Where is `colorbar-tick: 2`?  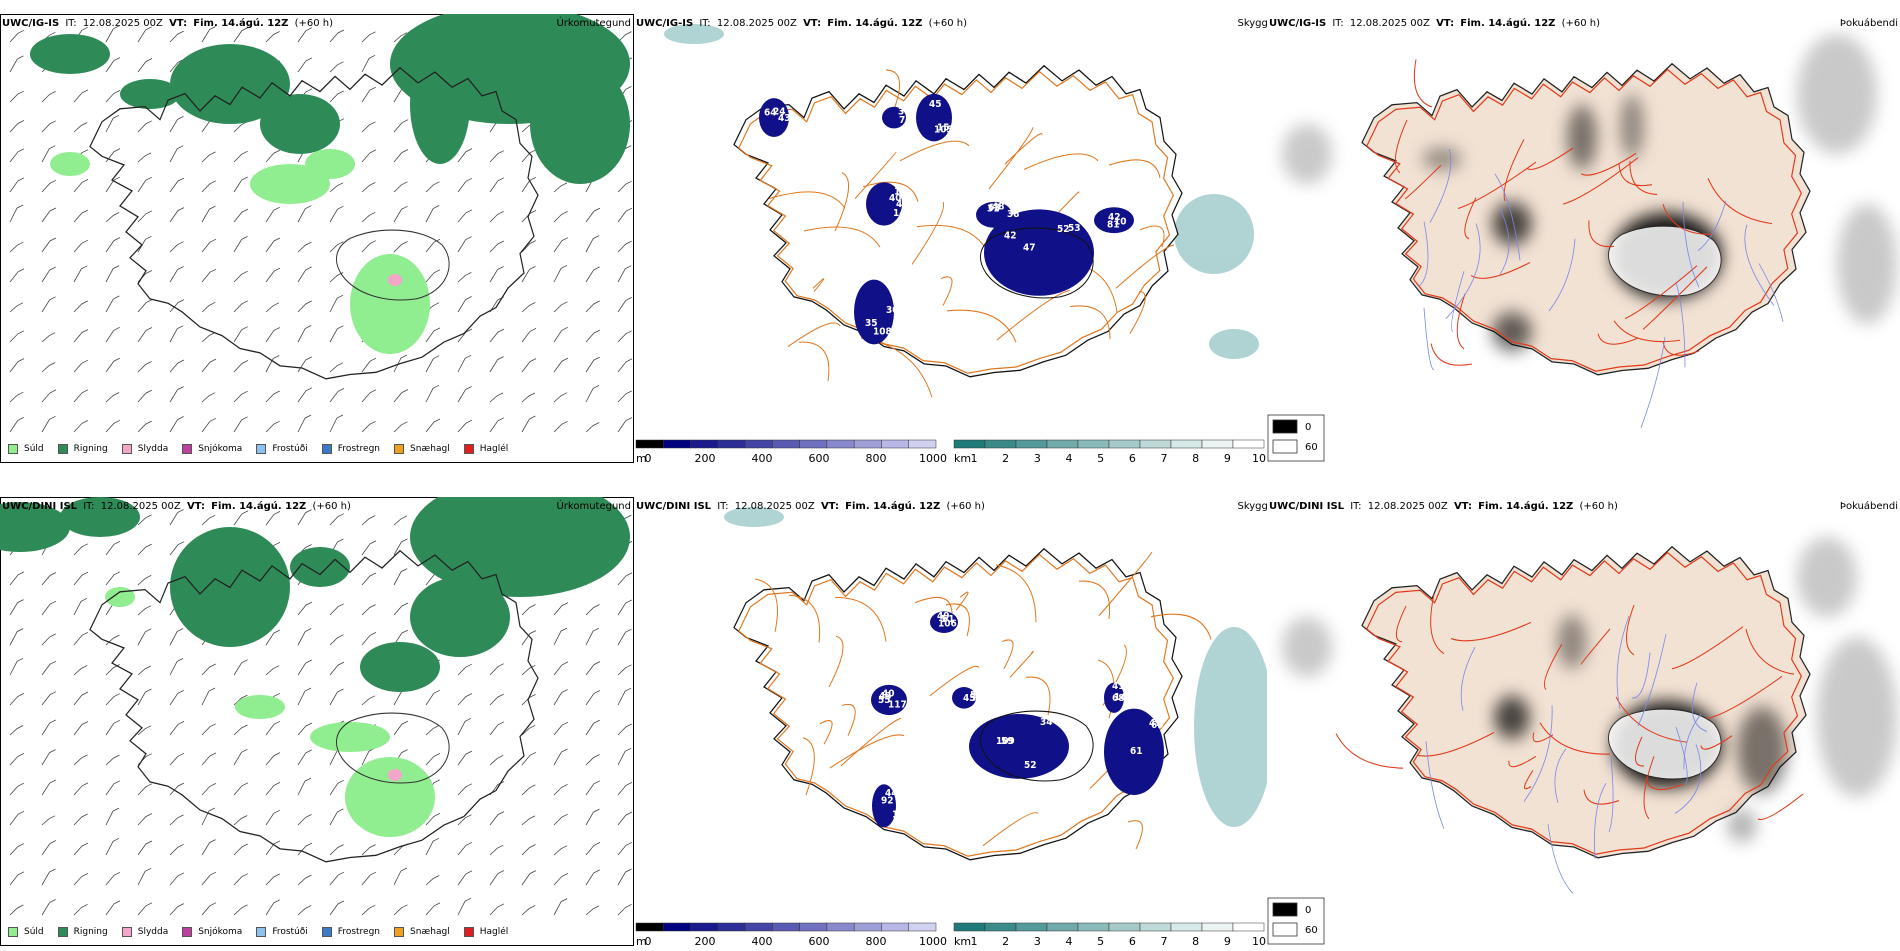 colorbar-tick: 2 is located at coordinates (1005, 941).